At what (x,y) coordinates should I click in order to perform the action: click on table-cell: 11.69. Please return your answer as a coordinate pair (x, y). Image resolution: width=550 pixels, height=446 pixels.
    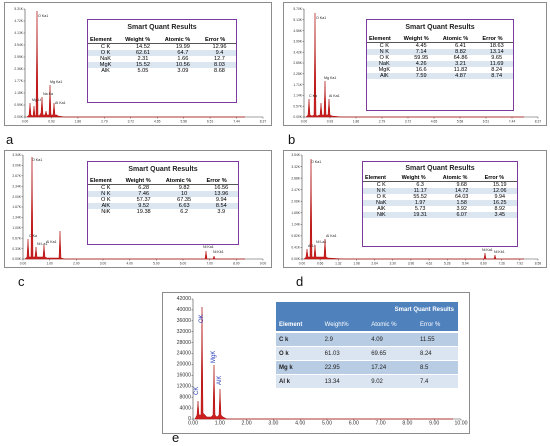
    Looking at the image, I should click on (496, 64).